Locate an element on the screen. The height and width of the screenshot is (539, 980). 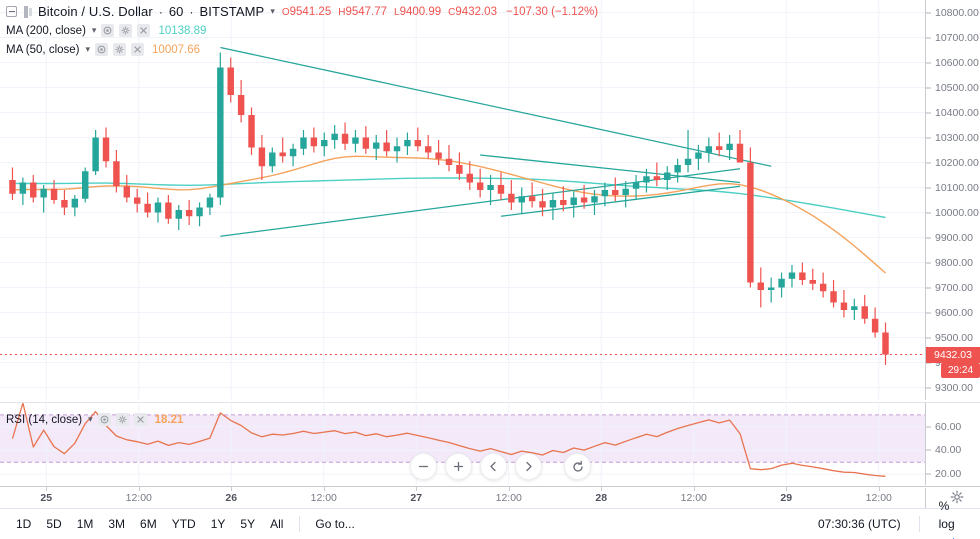
clock-label: 07:30:36 (UTC) is located at coordinates (859, 524).